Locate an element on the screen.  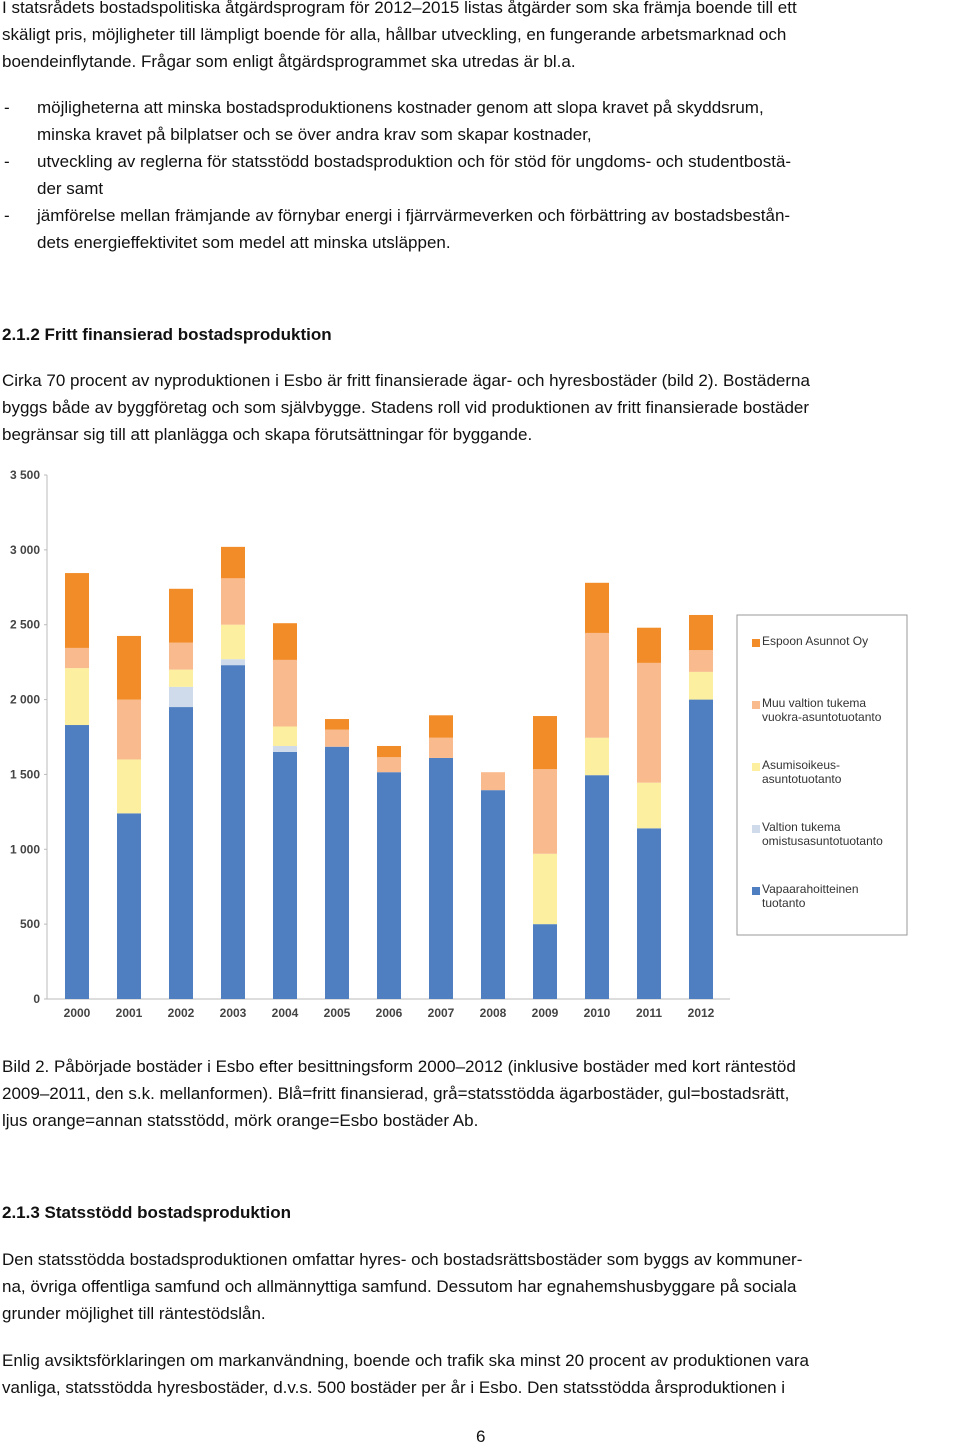
x-tick-label: 2005 is located at coordinates (337, 1013).